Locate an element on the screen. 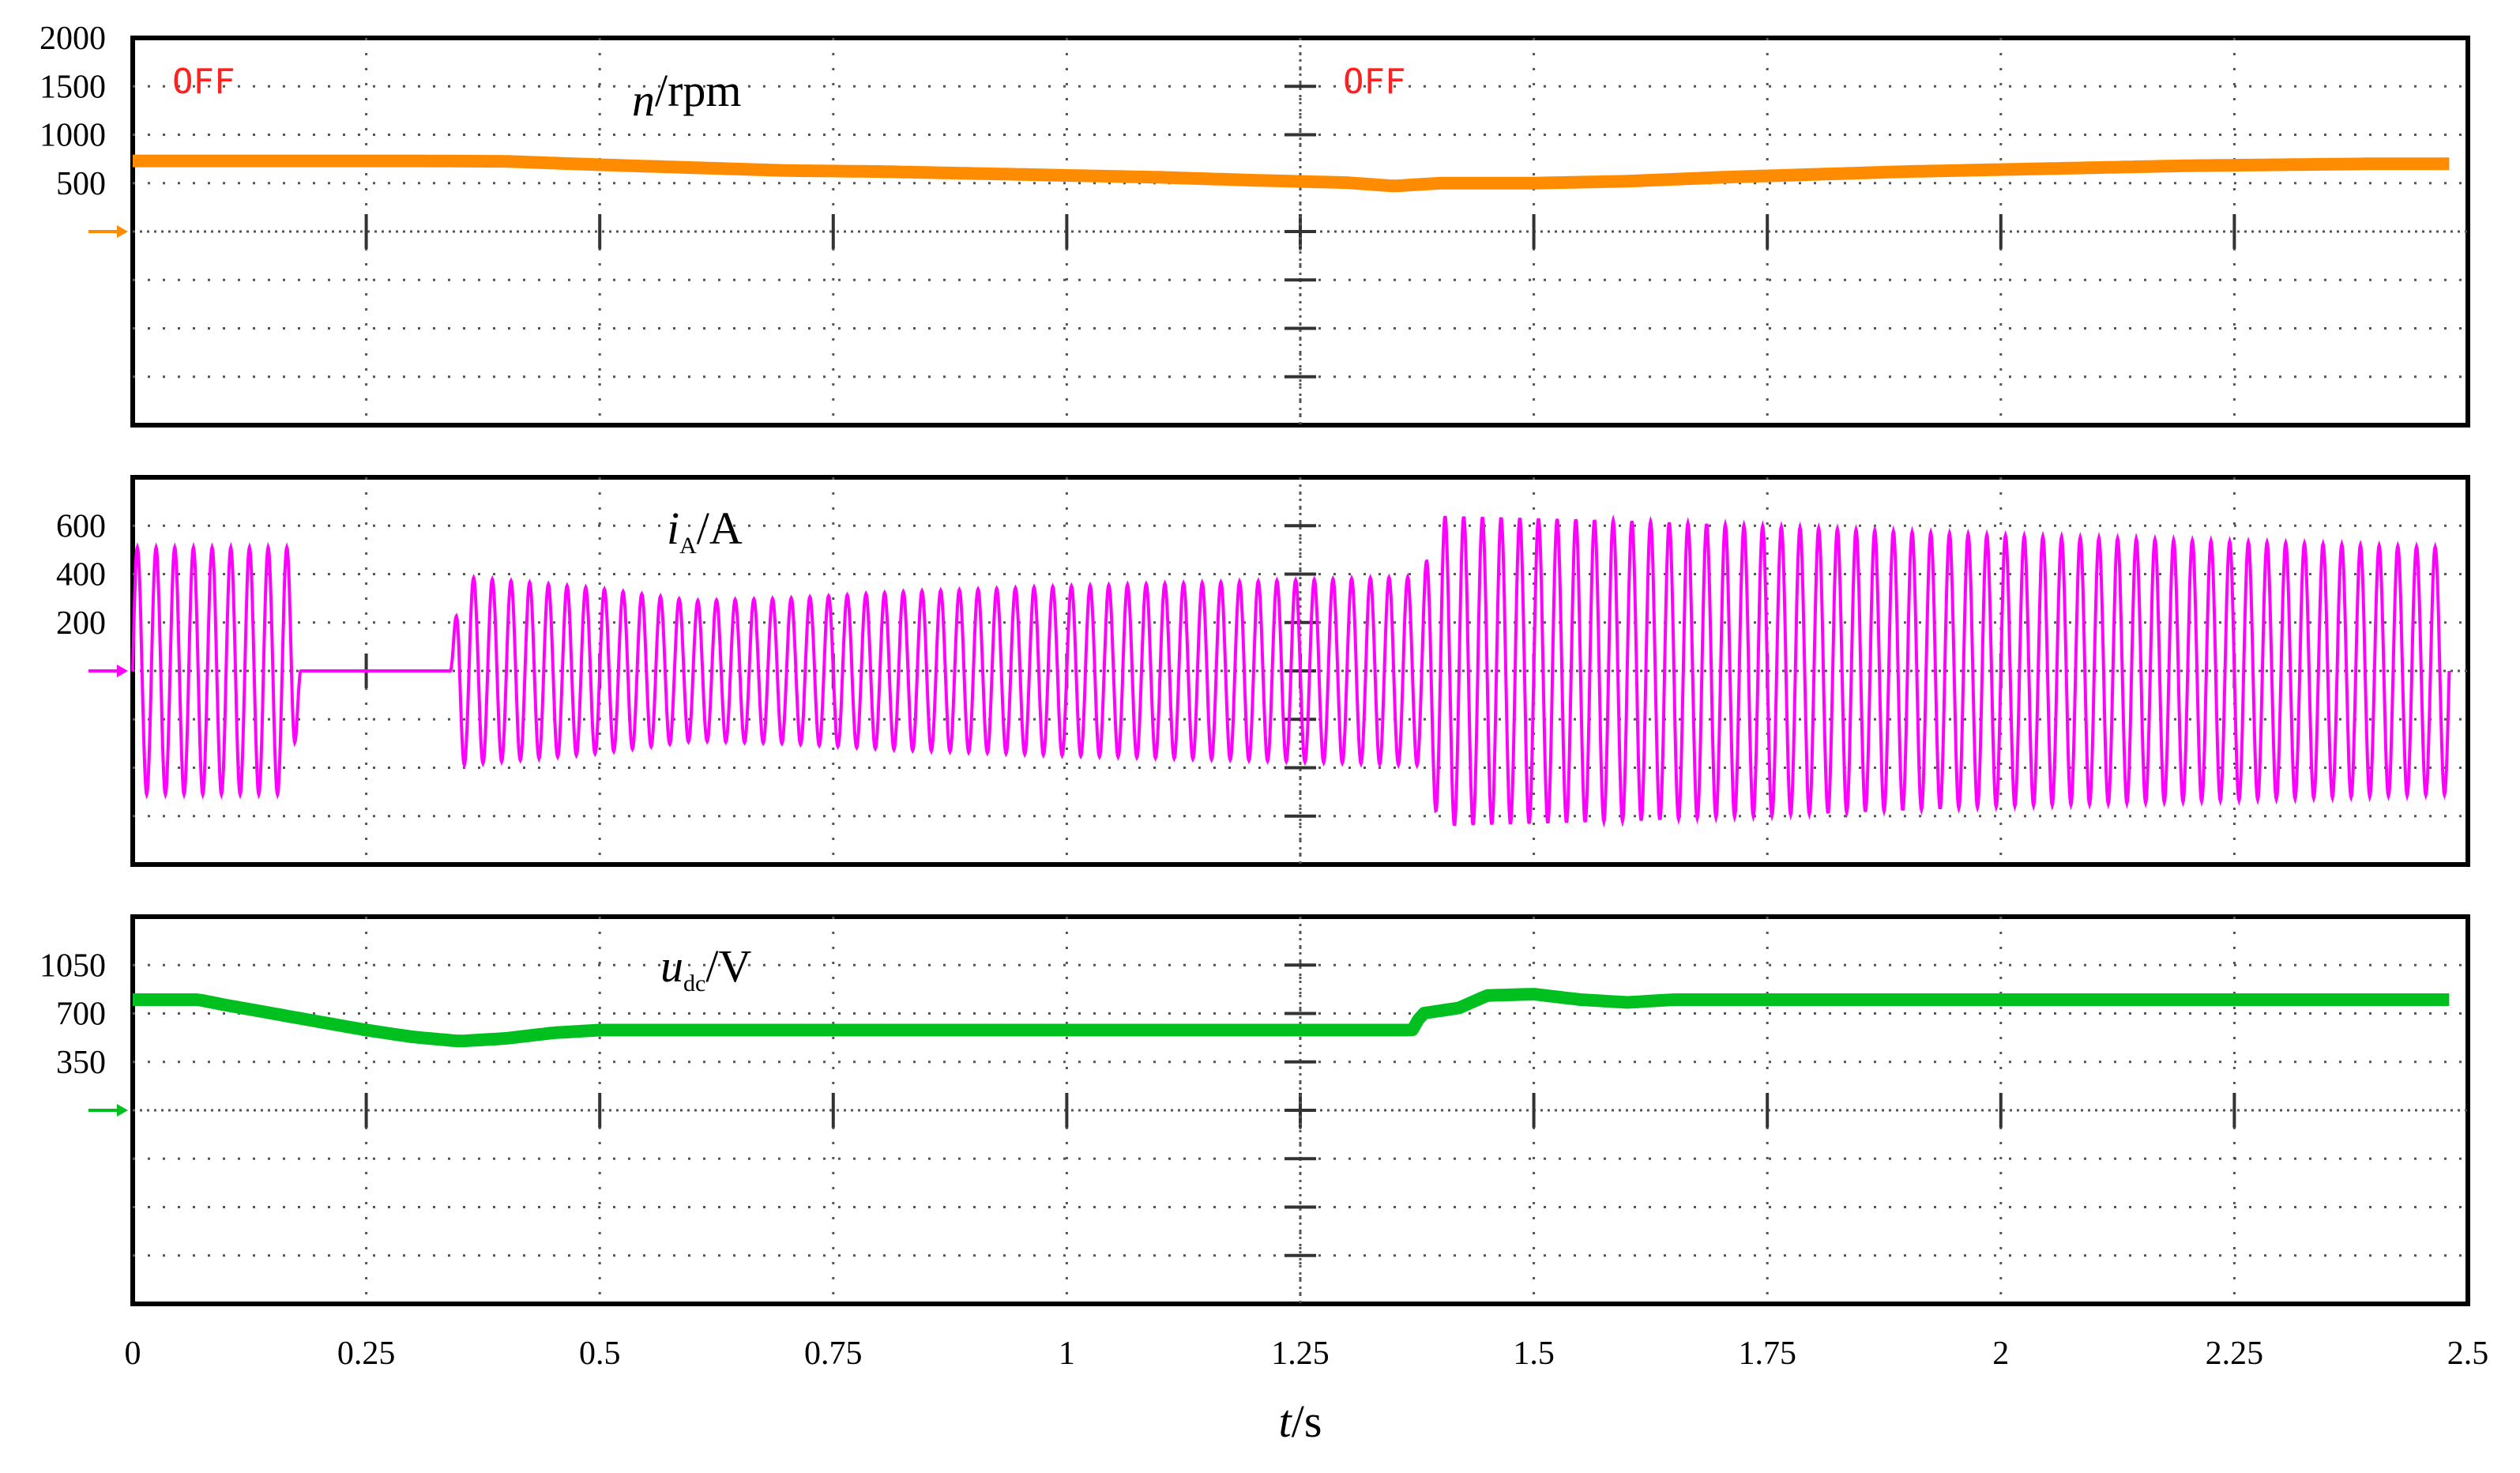  x-axis-tick-labels: 0 0.25 0.5 0.75 1 1.25 1.5 1.75 2 2.25 2.5 is located at coordinates (1307, 1353).